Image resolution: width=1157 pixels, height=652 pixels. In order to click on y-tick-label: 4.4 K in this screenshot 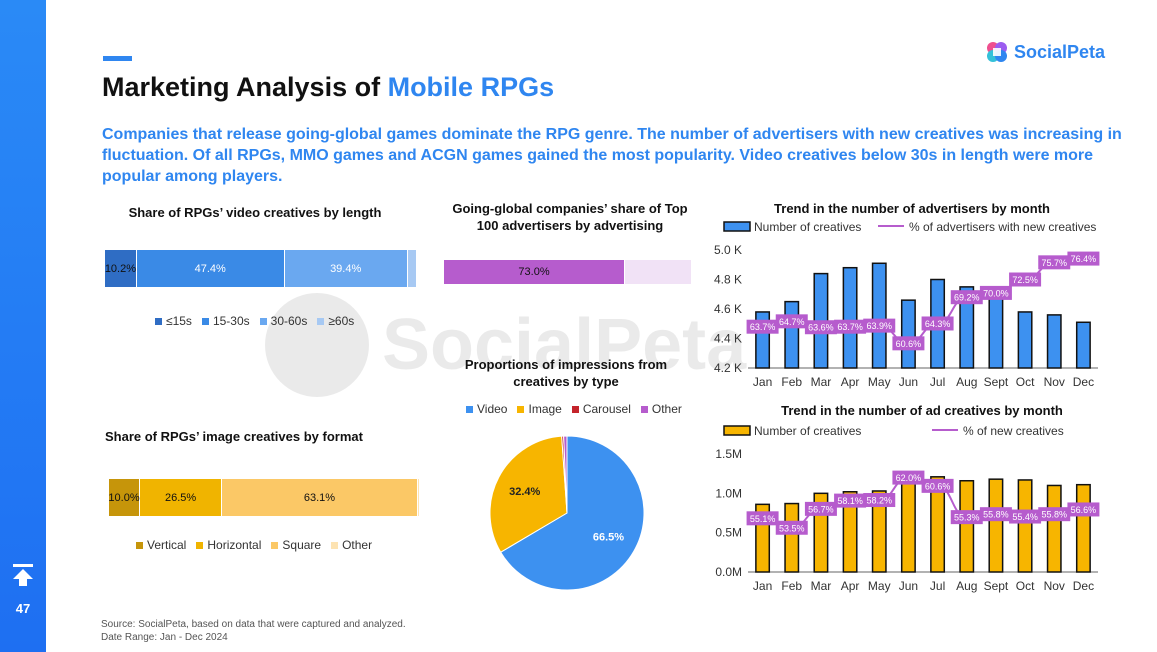, I will do `click(728, 339)`.